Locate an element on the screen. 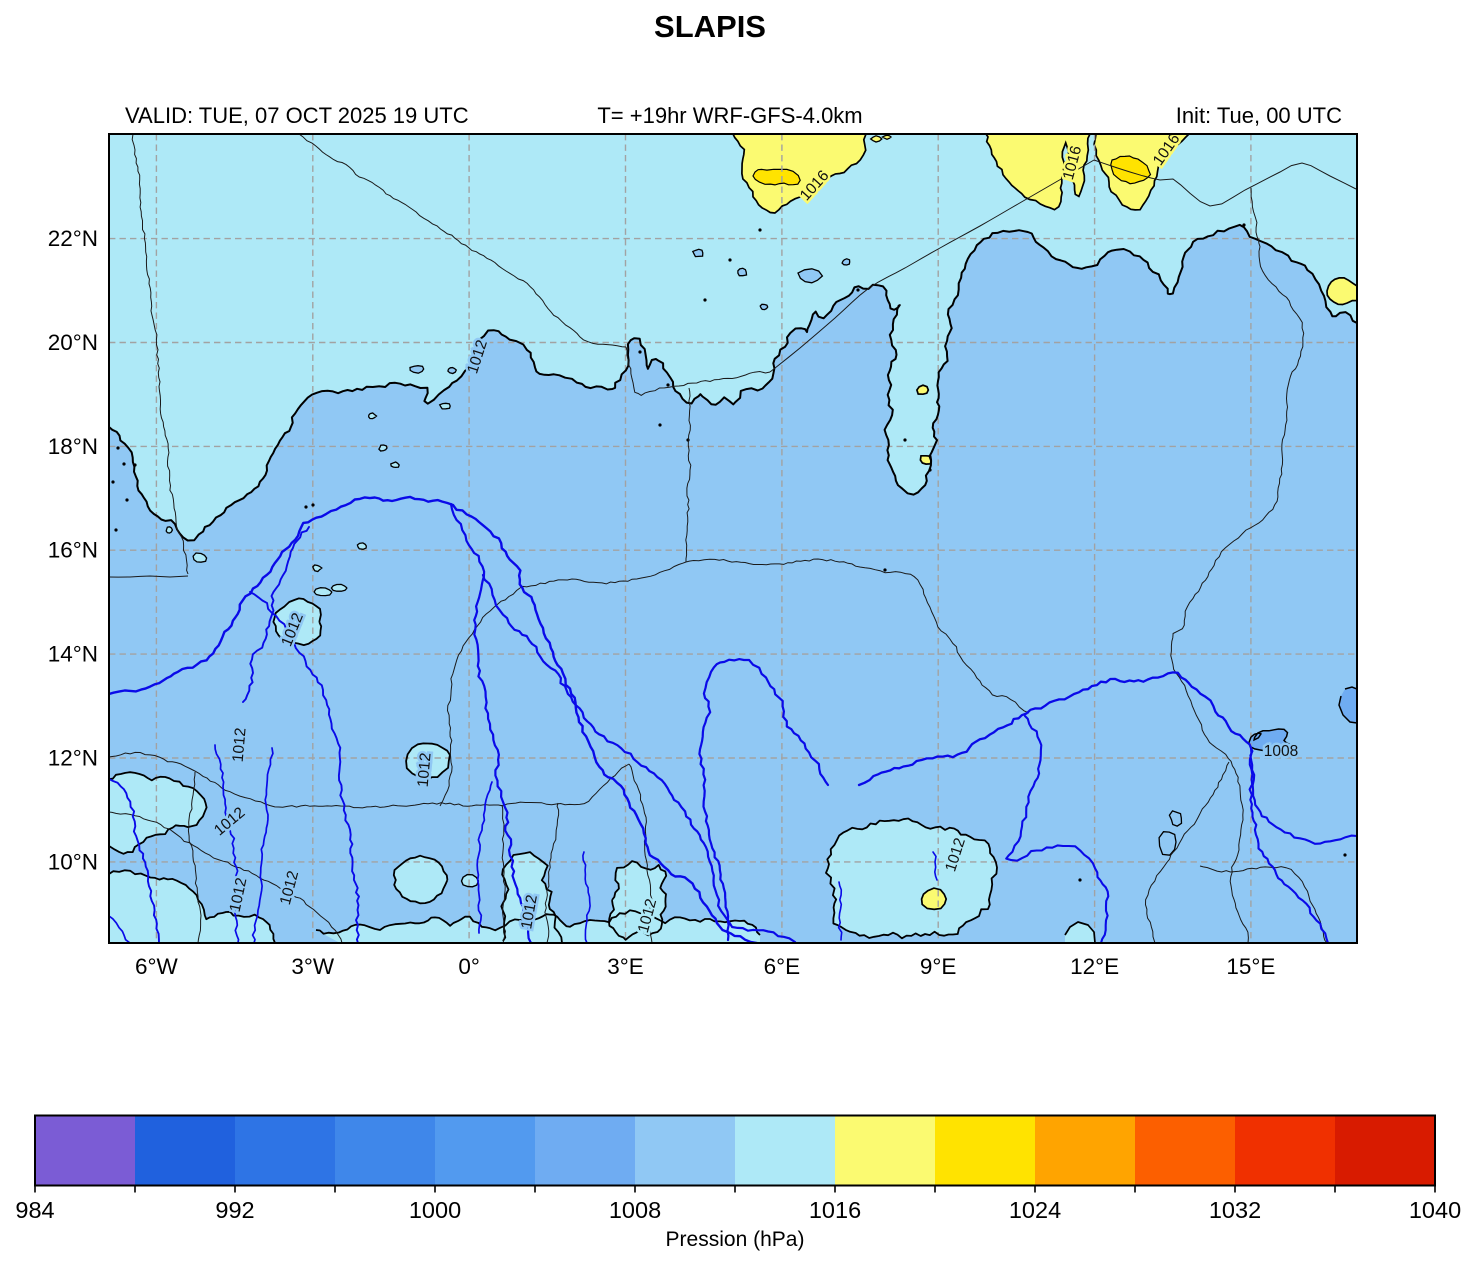  svg-text: 1000 is located at coordinates (435, 1210).